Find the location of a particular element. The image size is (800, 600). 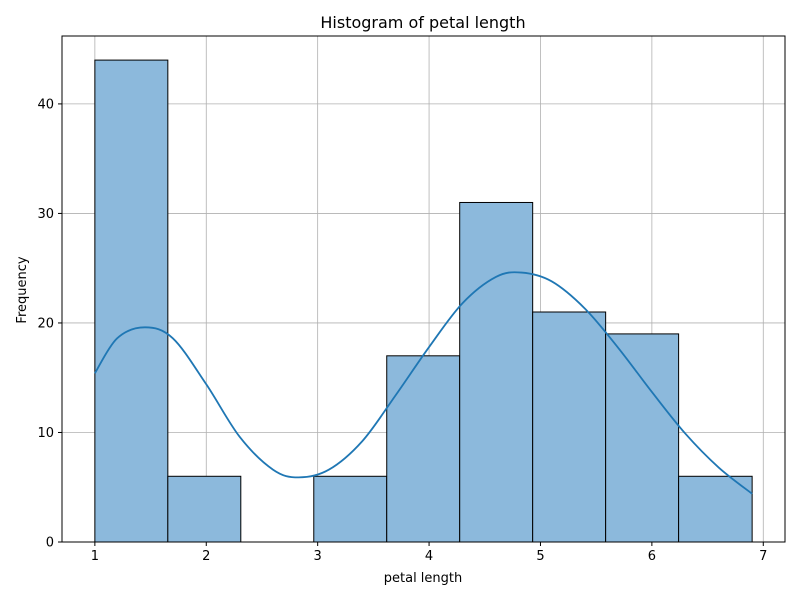

y-tick-label: 30 is located at coordinates (45, 214).